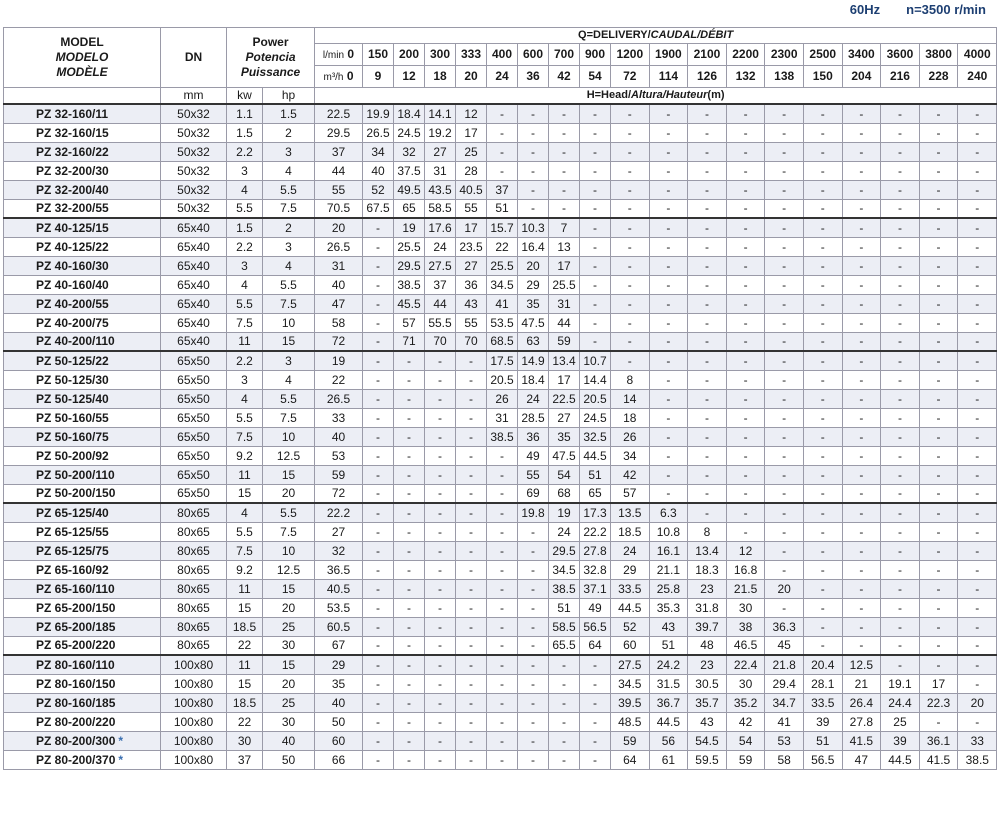  What do you see at coordinates (244, 664) in the screenshot?
I see `kw-cell: 11` at bounding box center [244, 664].